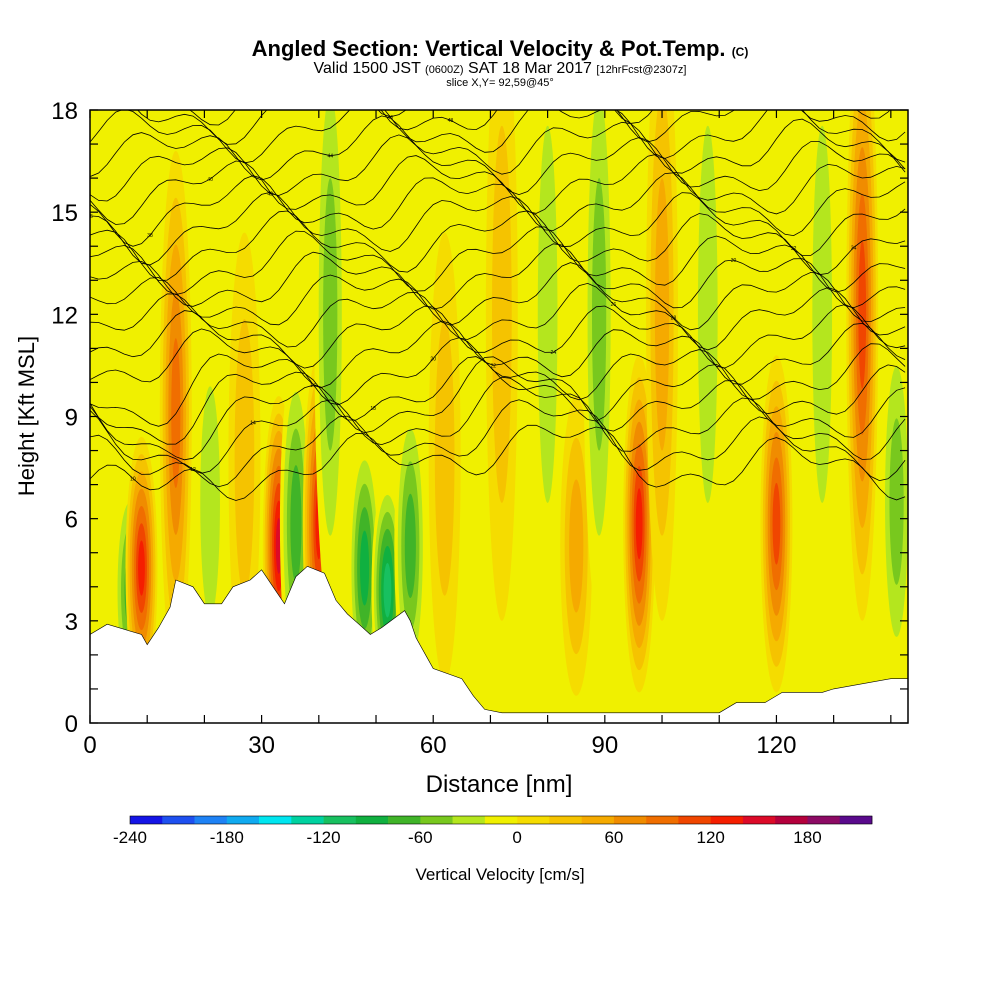 Image resolution: width=1000 pixels, height=1000 pixels. I want to click on theta-contour-label: 34, so click(854, 248).